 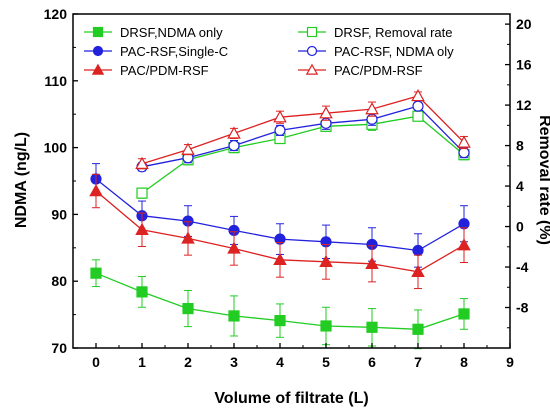 What do you see at coordinates (372, 362) in the screenshot?
I see `x-tick-label: 6` at bounding box center [372, 362].